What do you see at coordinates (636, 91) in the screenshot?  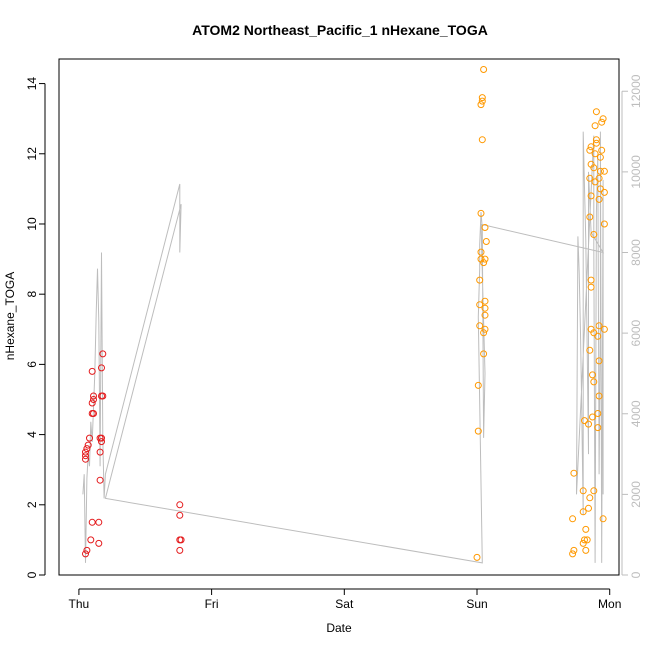 I see `y2-tick-label: 12000` at bounding box center [636, 91].